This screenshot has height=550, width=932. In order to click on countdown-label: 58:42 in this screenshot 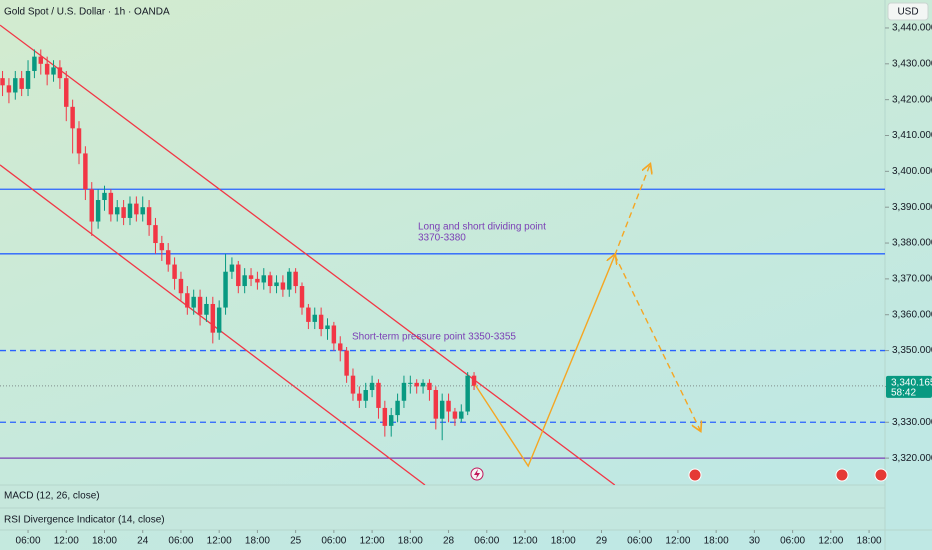, I will do `click(903, 392)`.